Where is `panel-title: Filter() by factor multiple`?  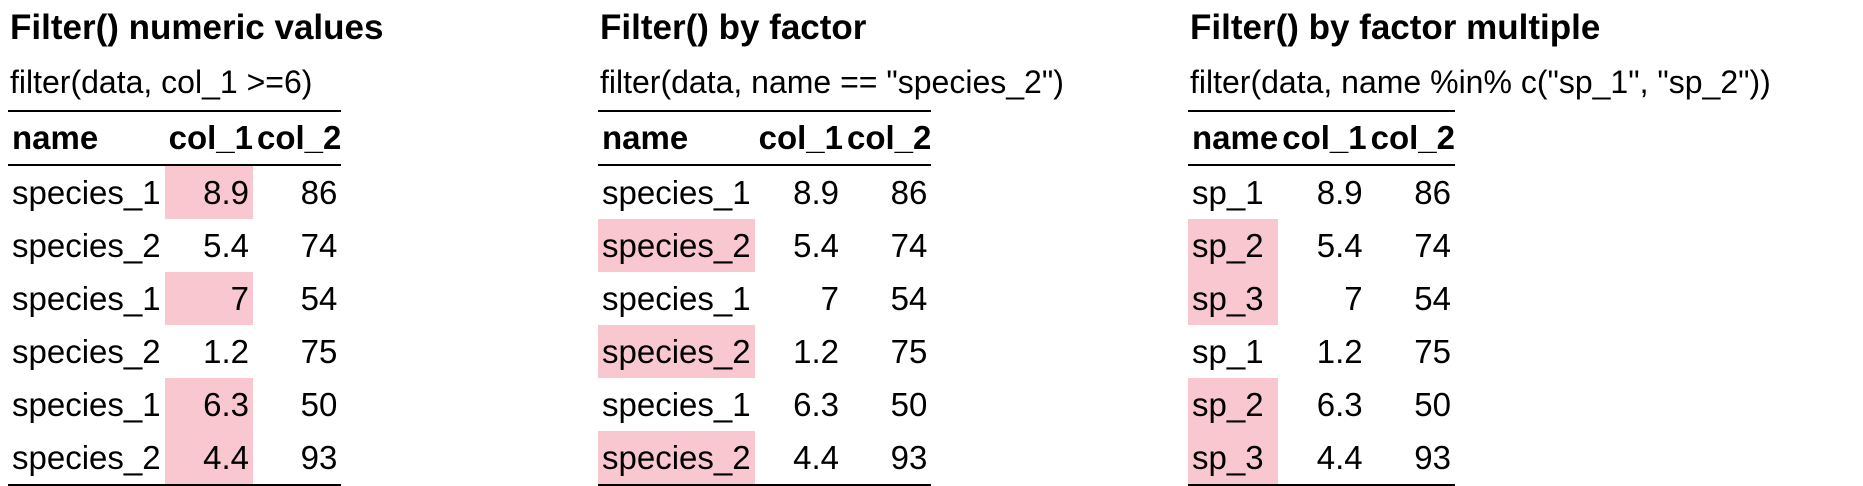 panel-title: Filter() by factor multiple is located at coordinates (1395, 27).